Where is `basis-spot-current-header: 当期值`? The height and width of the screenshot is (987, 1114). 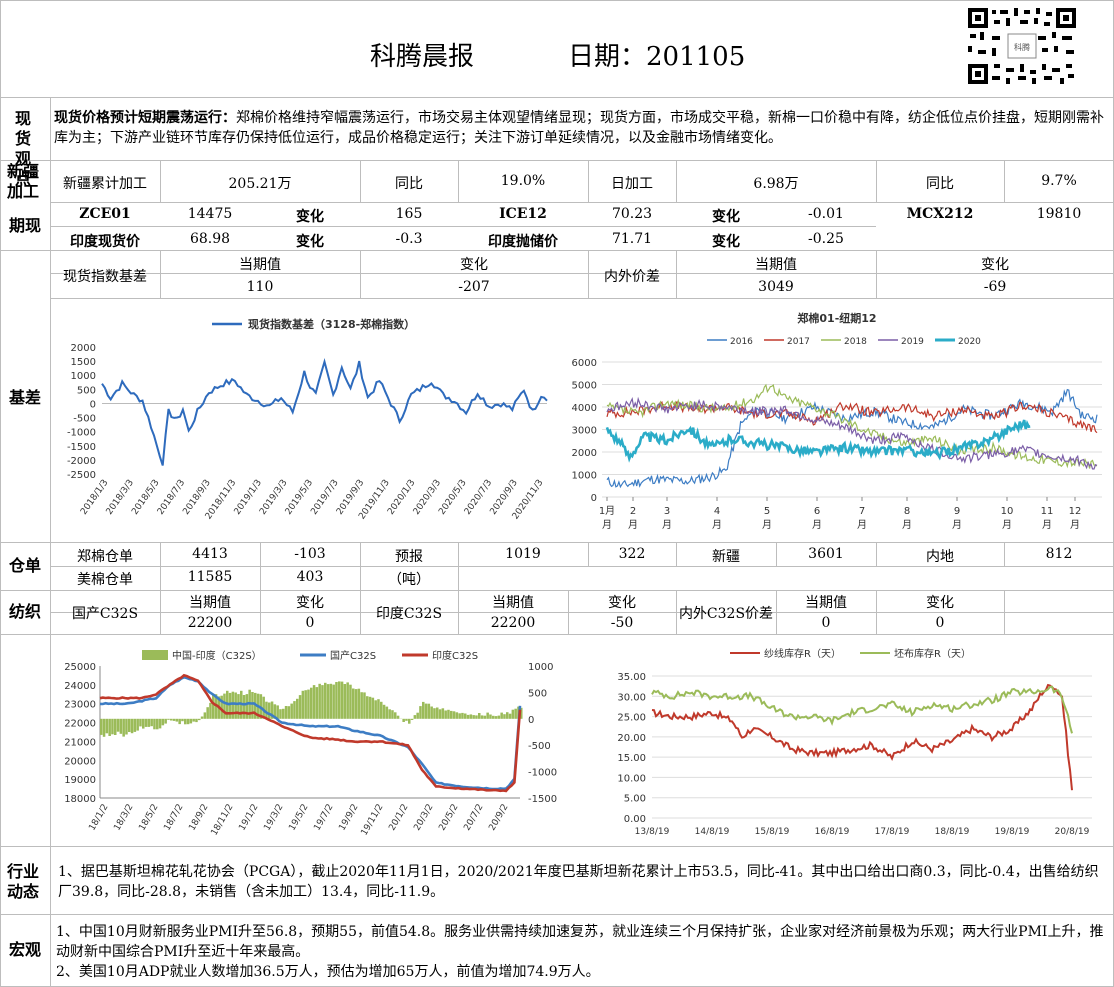 basis-spot-current-header: 当期值 is located at coordinates (260, 265).